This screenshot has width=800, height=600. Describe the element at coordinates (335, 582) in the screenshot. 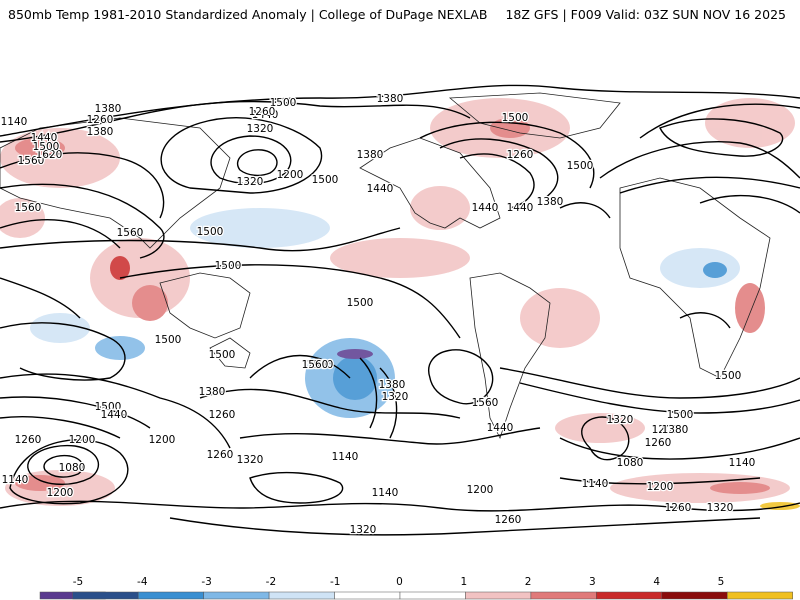

I see `colorbar-tick-label: -1` at that location.